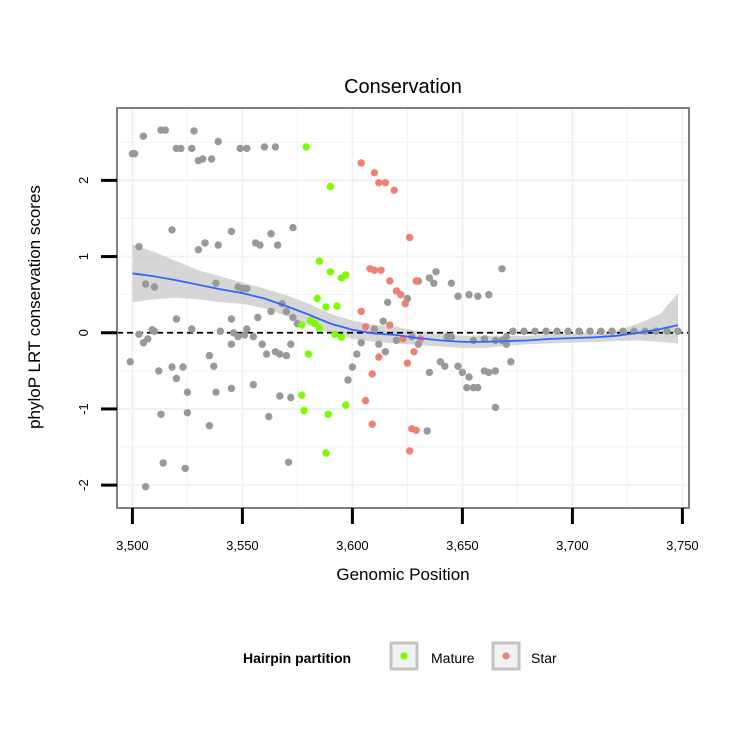  What do you see at coordinates (404, 656) in the screenshot?
I see `legend-swatch-mature` at bounding box center [404, 656].